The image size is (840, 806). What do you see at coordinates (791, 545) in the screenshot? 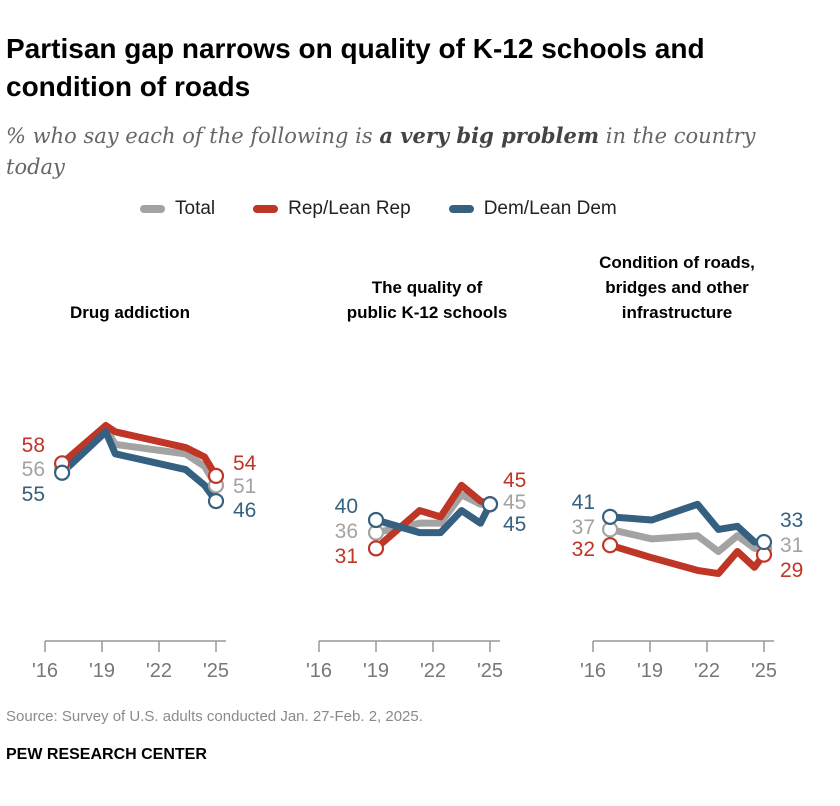
I see `end-value-label: 31` at bounding box center [791, 545].